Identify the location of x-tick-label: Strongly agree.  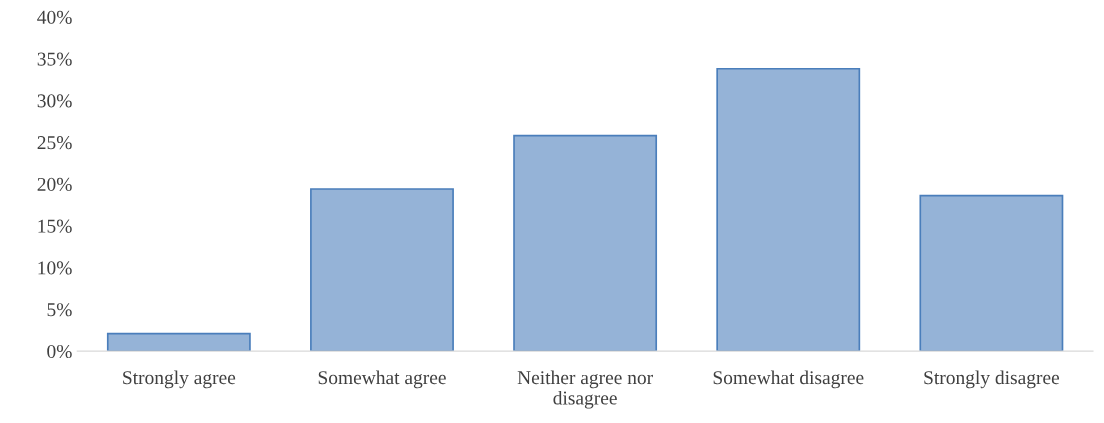
(179, 379).